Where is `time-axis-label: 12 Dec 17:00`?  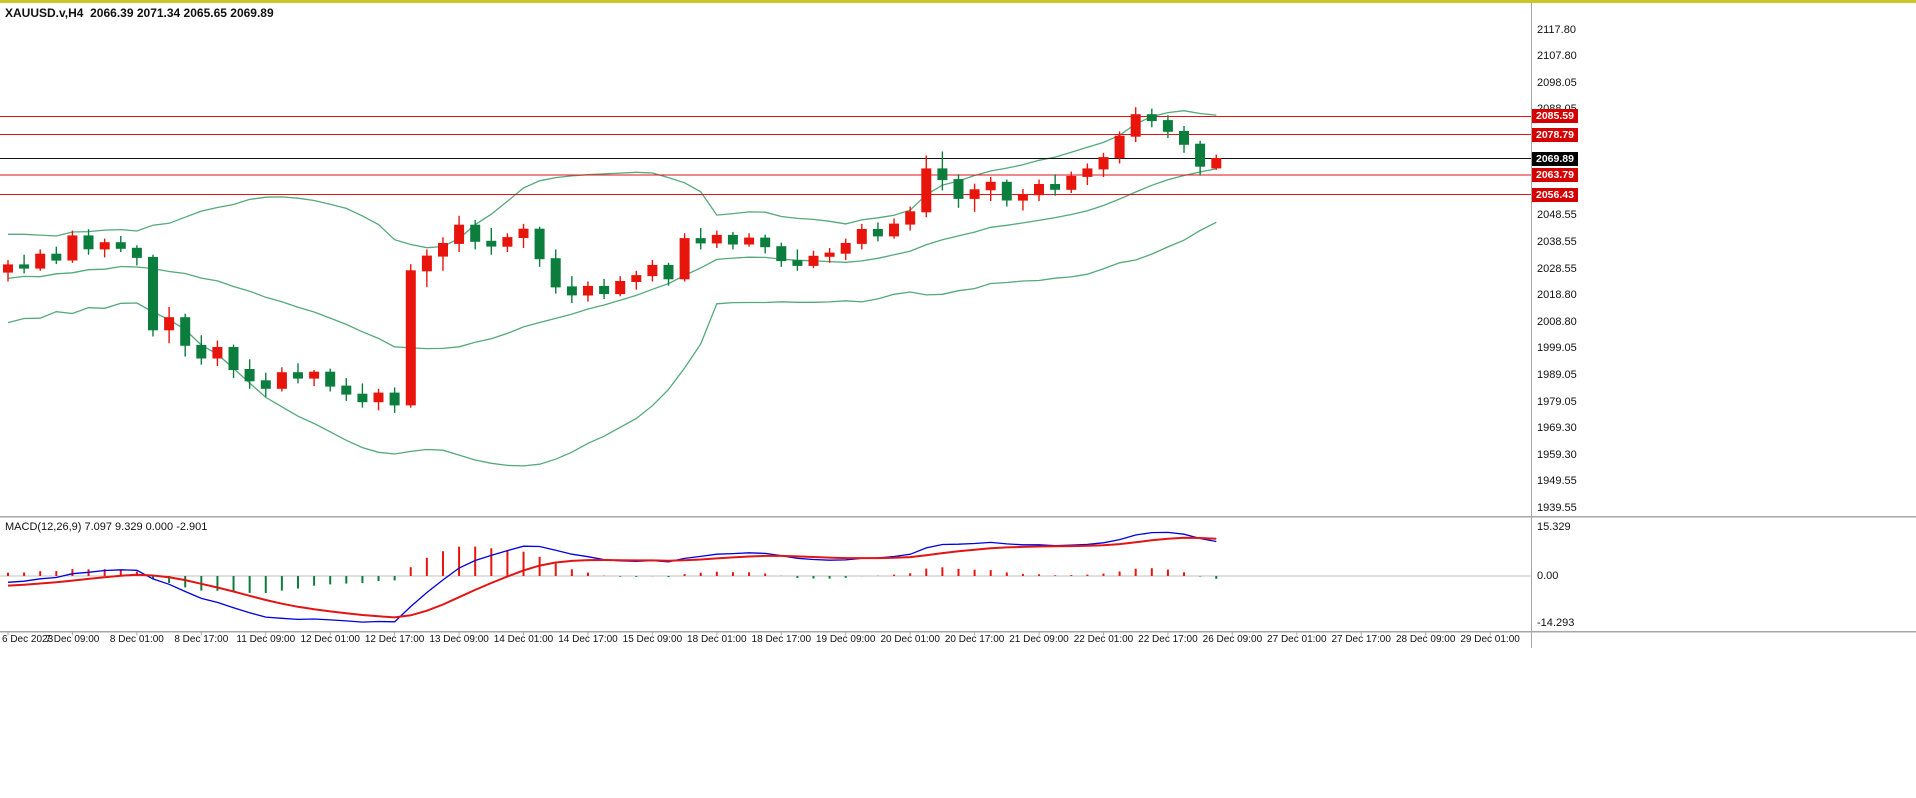
time-axis-label: 12 Dec 17:00 is located at coordinates (394, 639).